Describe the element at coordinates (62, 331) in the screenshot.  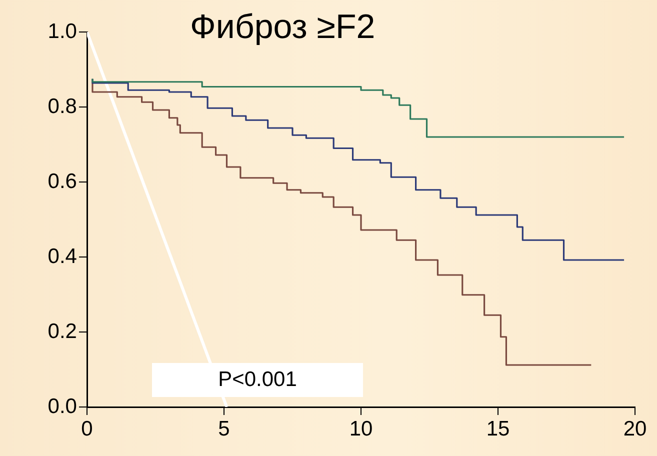
I see `y-tick-label: 0.2` at that location.